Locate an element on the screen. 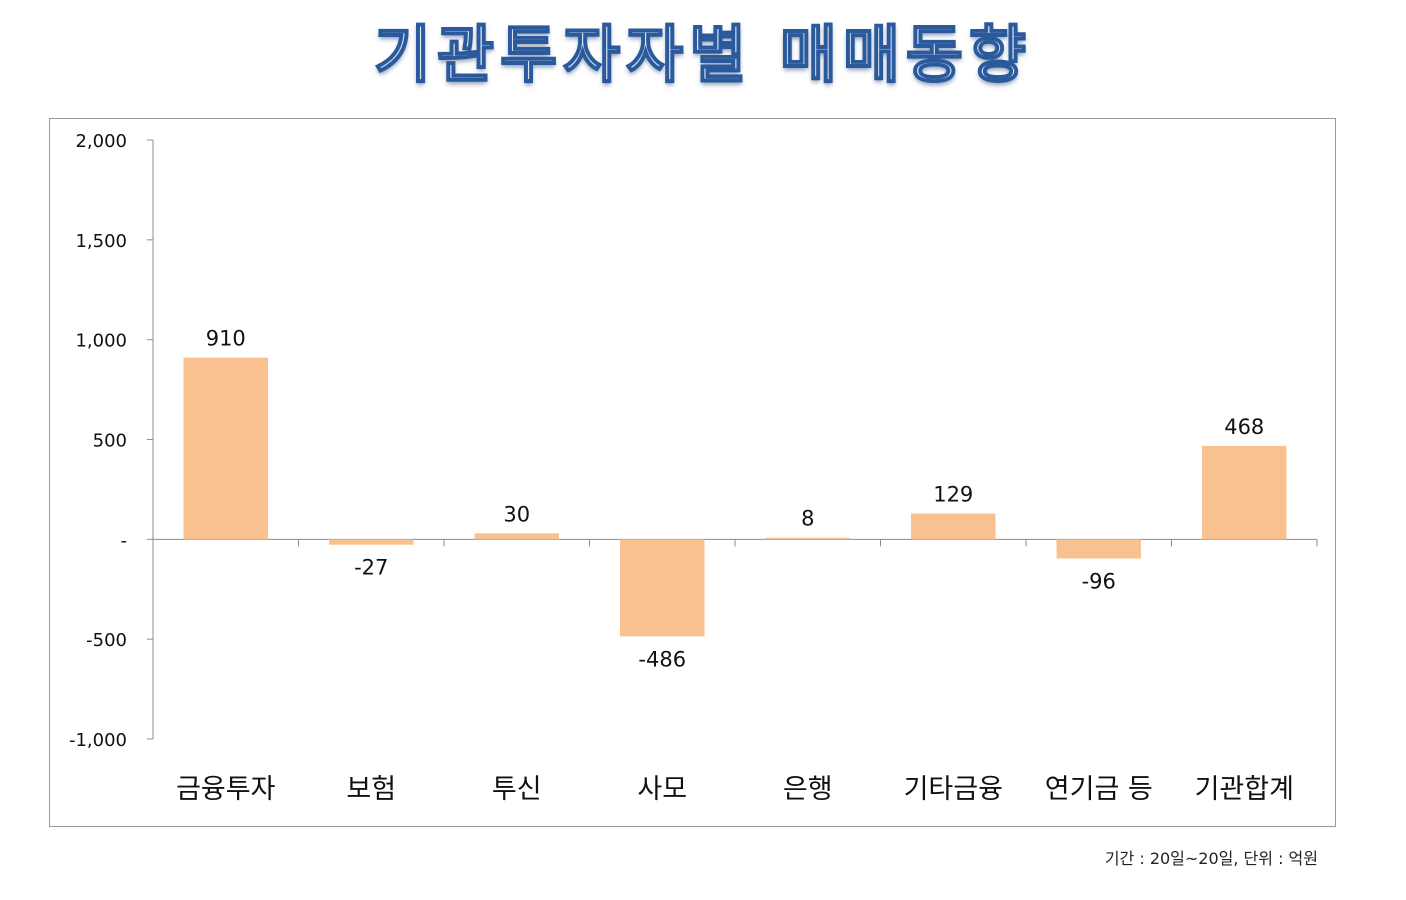 Image resolution: width=1406 pixels, height=900 pixels. data-label: 129 is located at coordinates (953, 495).